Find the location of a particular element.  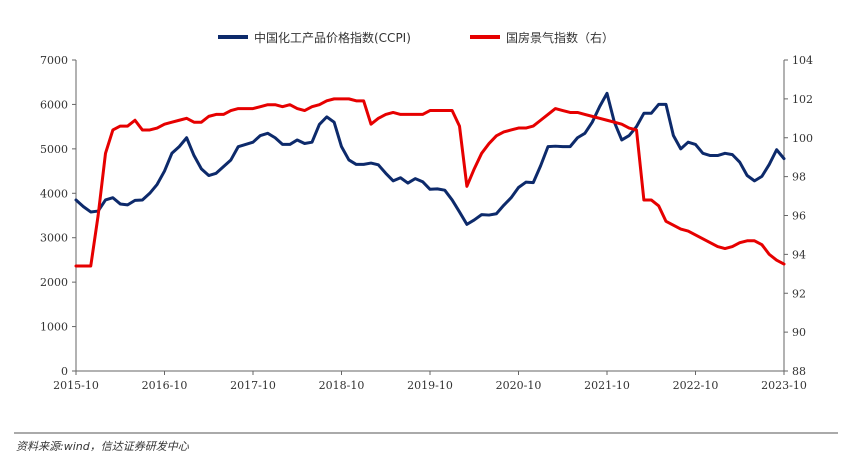

left-tick-label: 1000 is located at coordinates (54, 327).